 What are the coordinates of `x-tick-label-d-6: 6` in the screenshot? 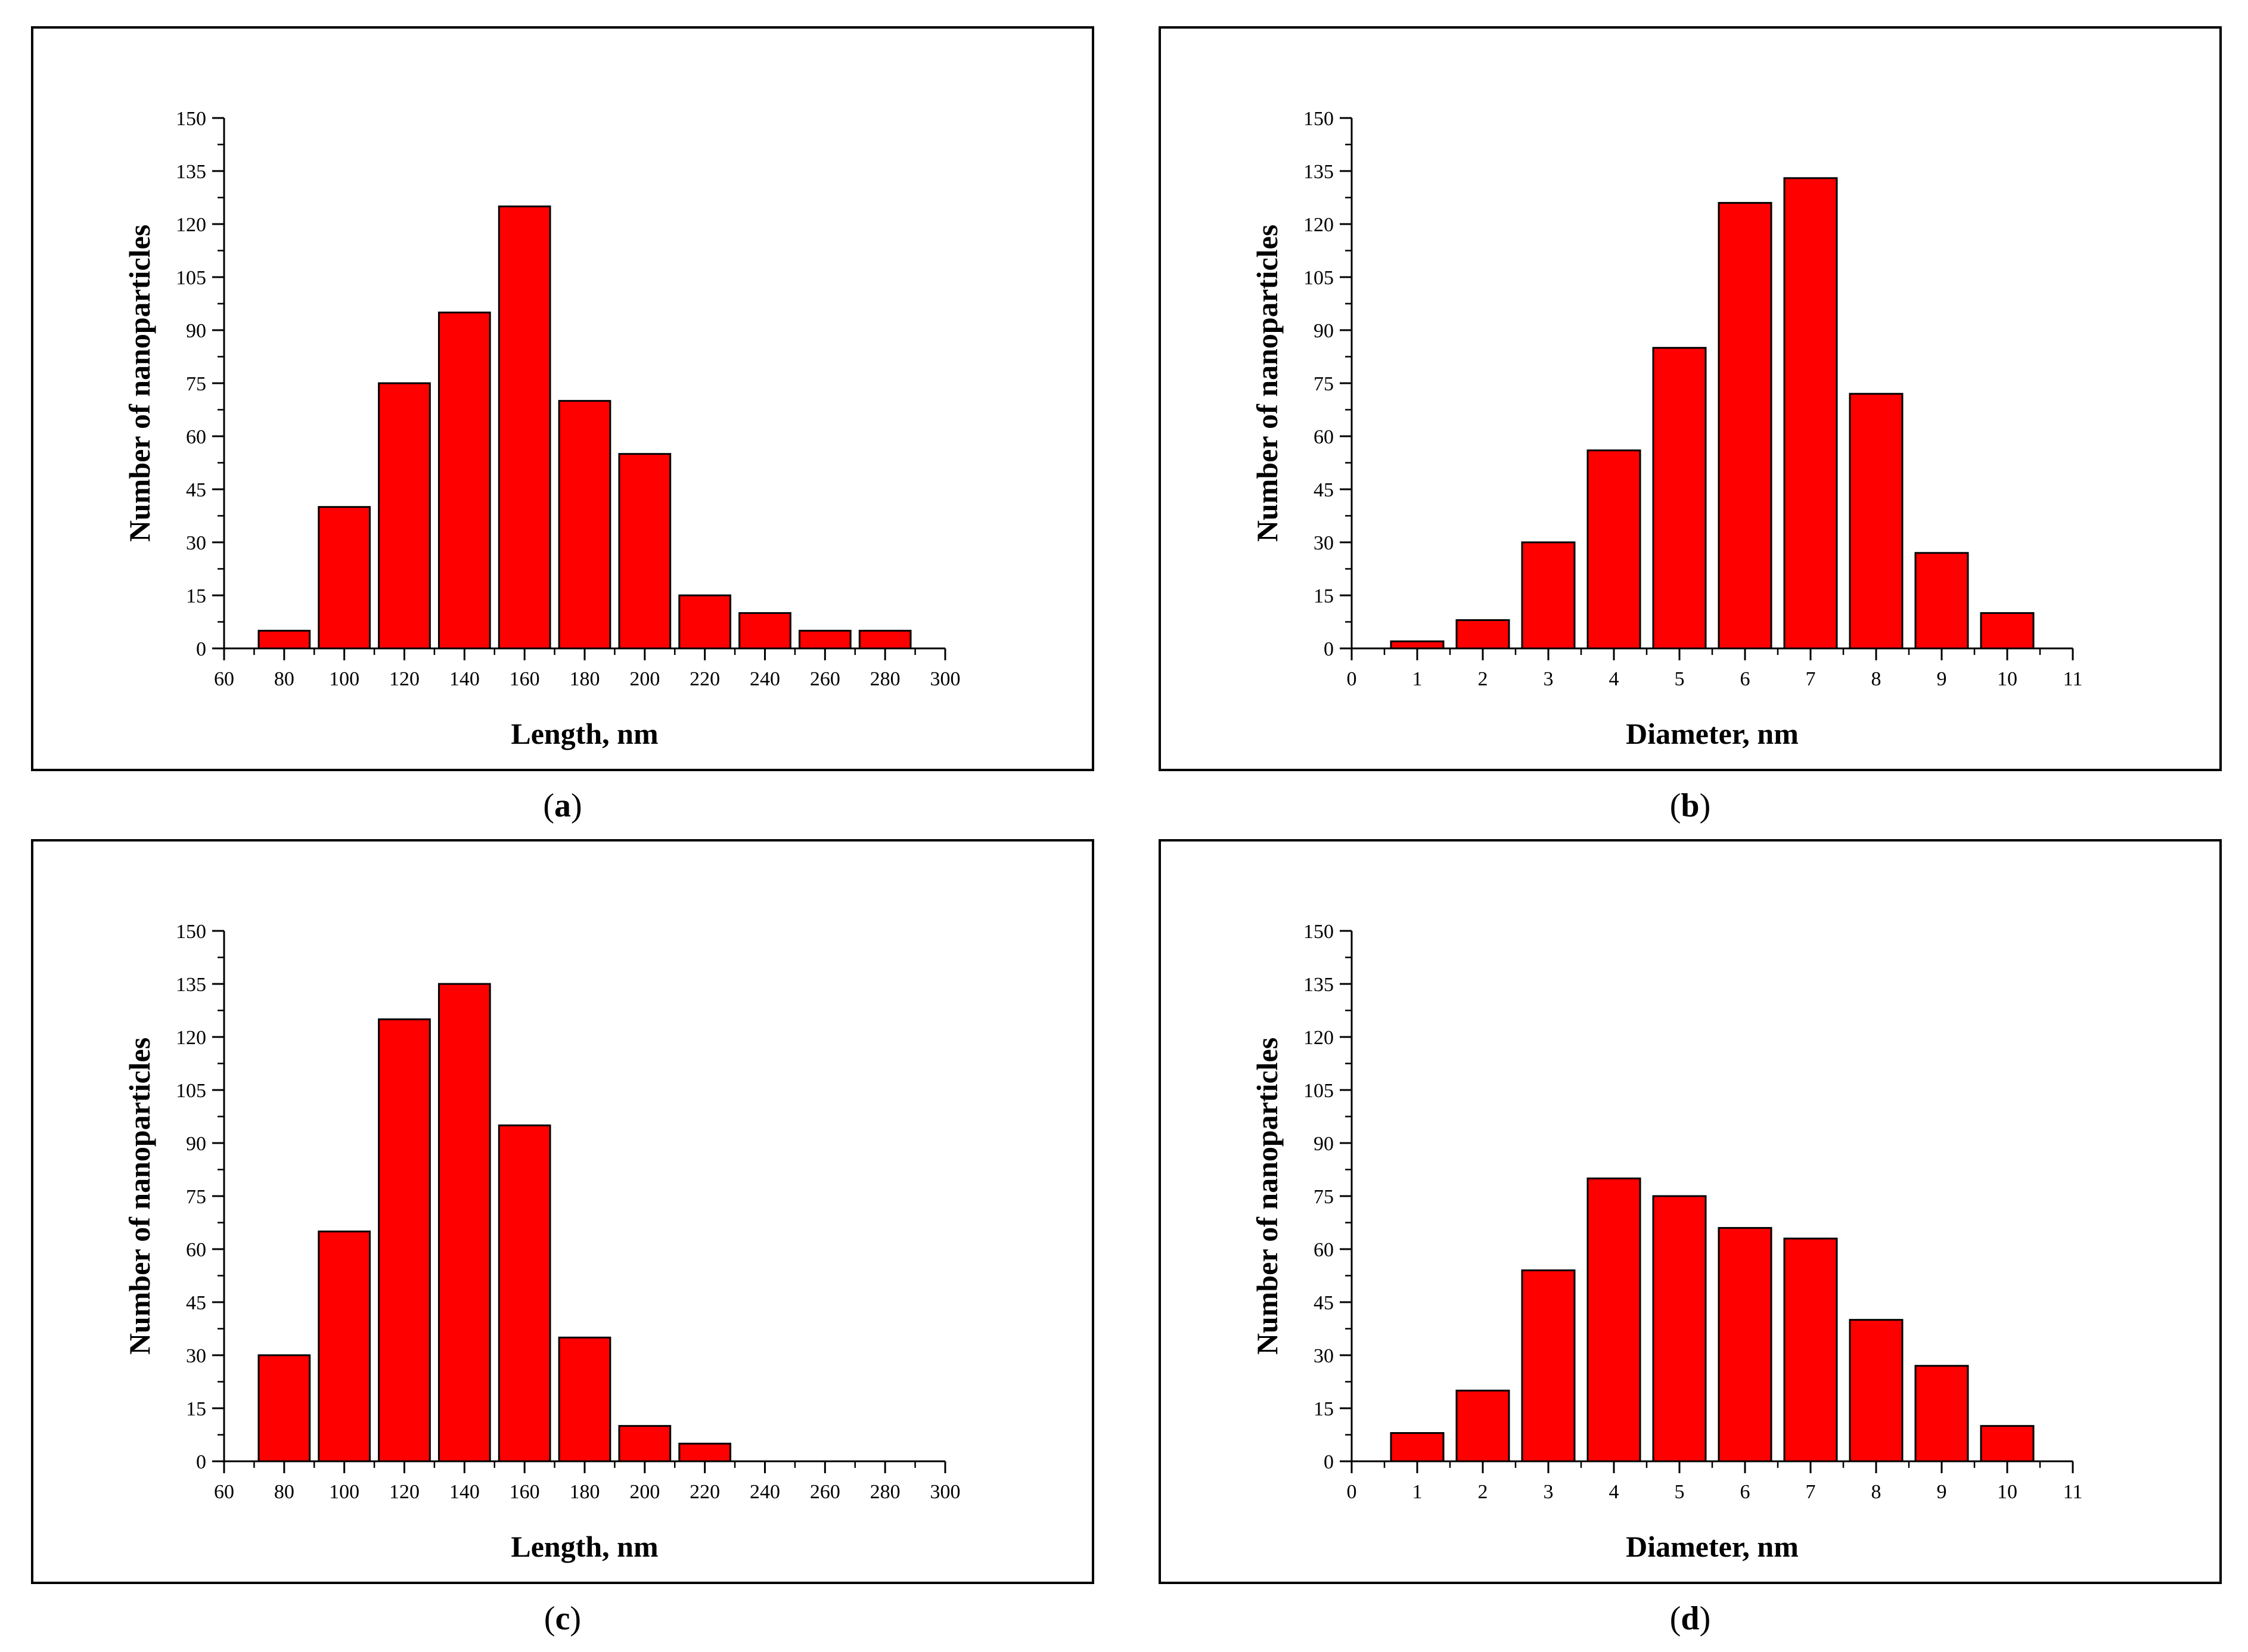 It's located at (1745, 1492).